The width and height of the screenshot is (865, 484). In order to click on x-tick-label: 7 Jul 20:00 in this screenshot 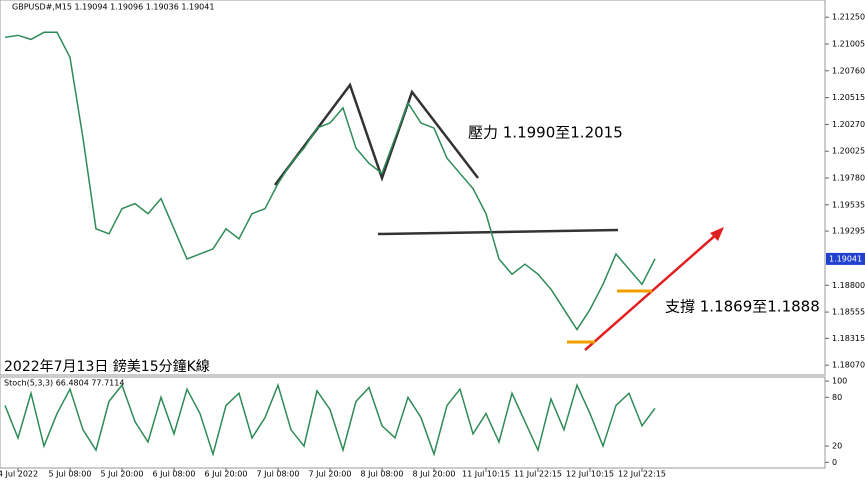, I will do `click(330, 474)`.